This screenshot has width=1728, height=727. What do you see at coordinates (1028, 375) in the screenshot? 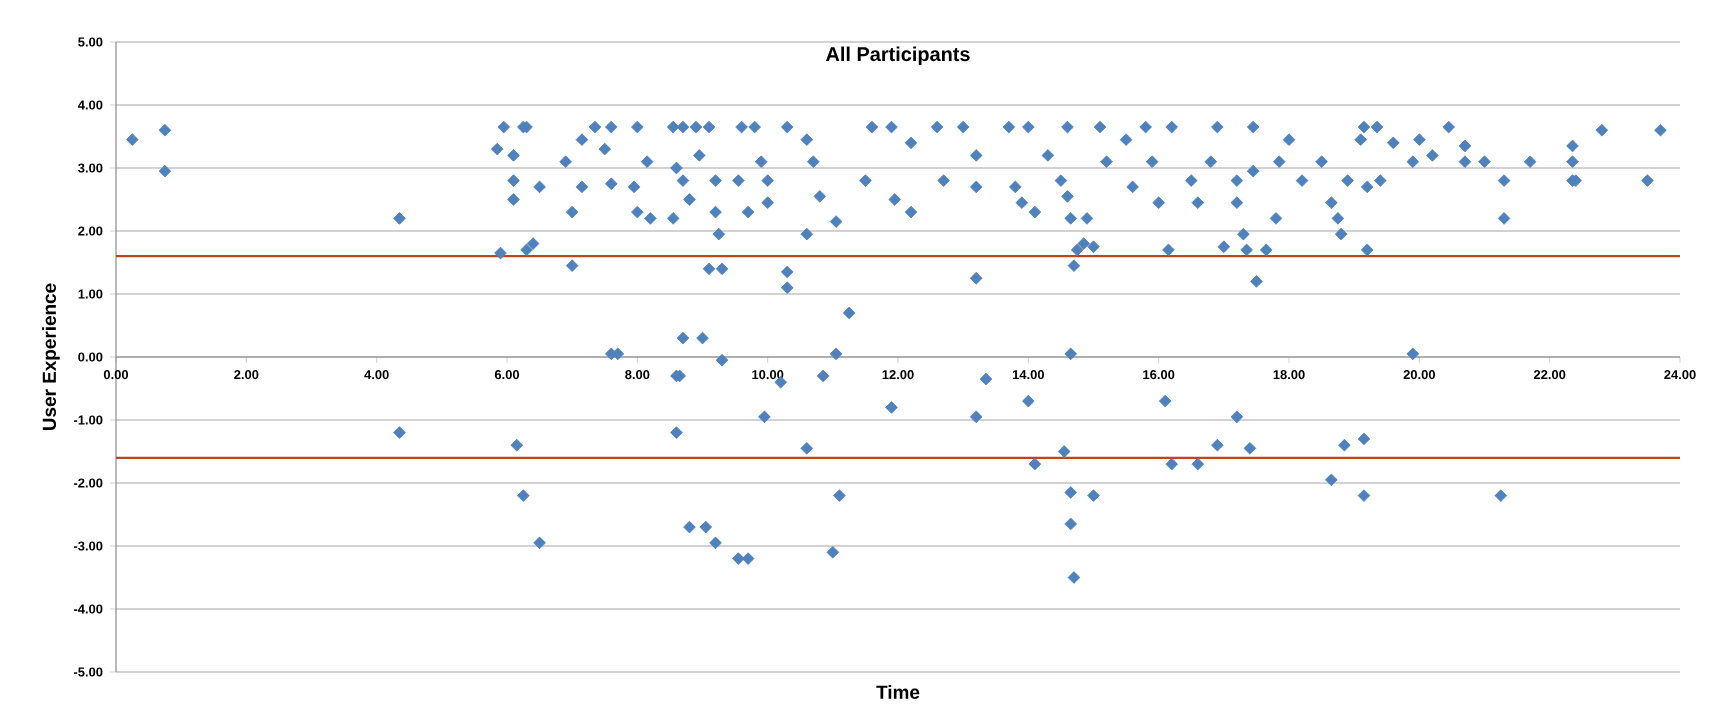
I see `x-tick-label: 14.00` at bounding box center [1028, 375].